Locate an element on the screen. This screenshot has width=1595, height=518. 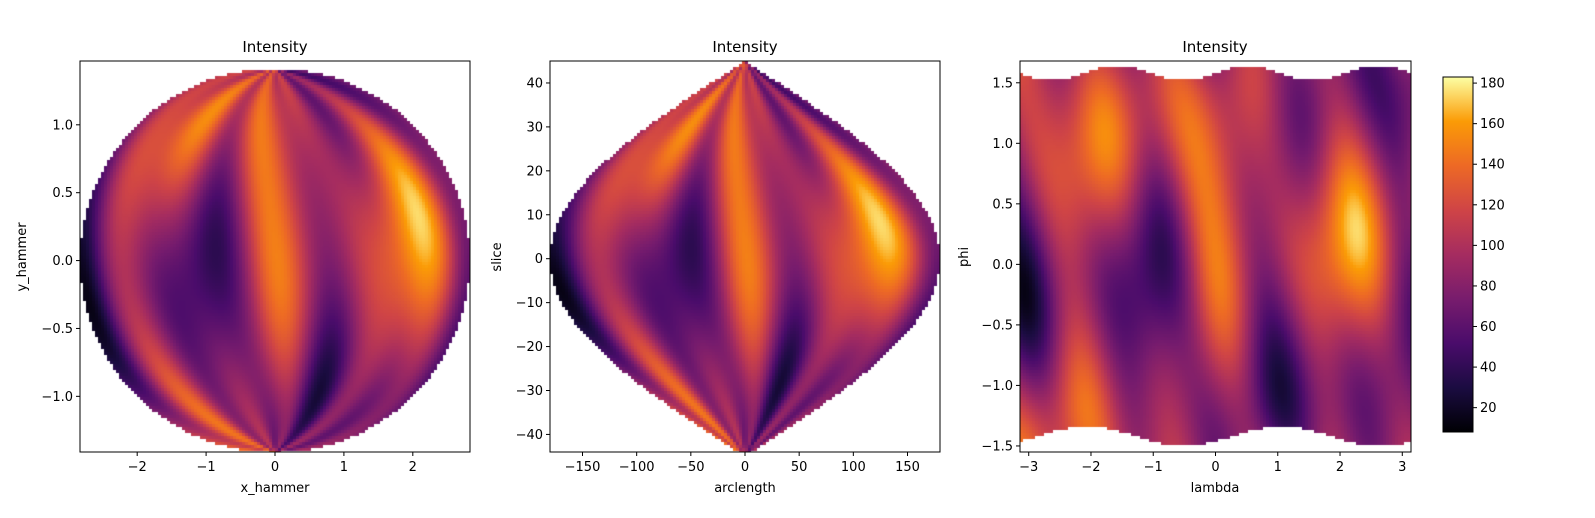
colorbar-ticks: 20 40 60 80 100 120 140 160 180 is located at coordinates (1489, 246).